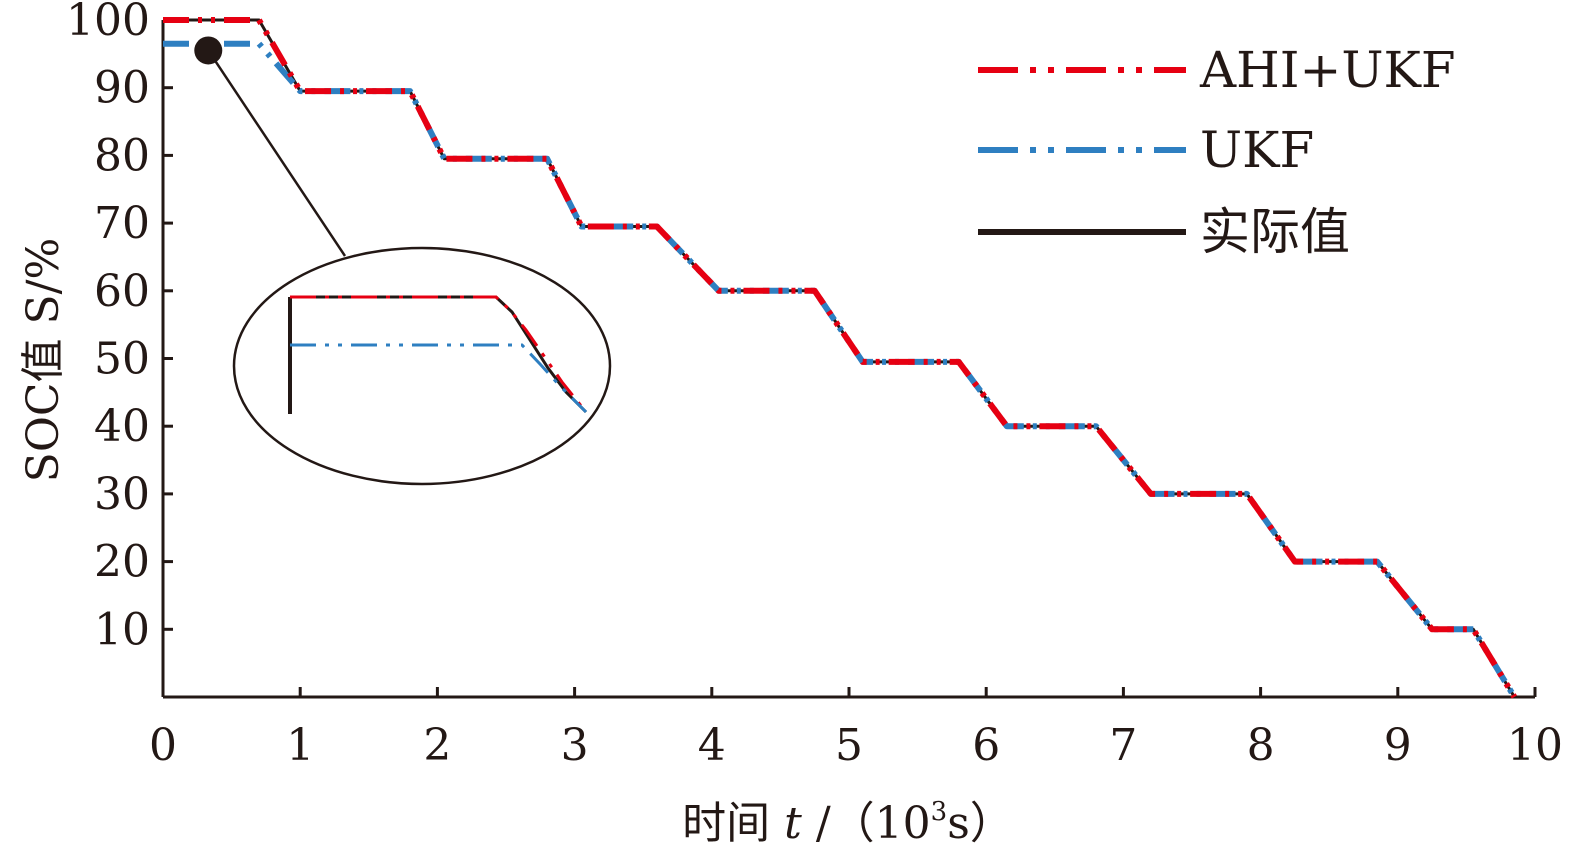 This screenshot has width=1595, height=865. What do you see at coordinates (1398, 745) in the screenshot?
I see `x-tick-label: 9` at bounding box center [1398, 745].